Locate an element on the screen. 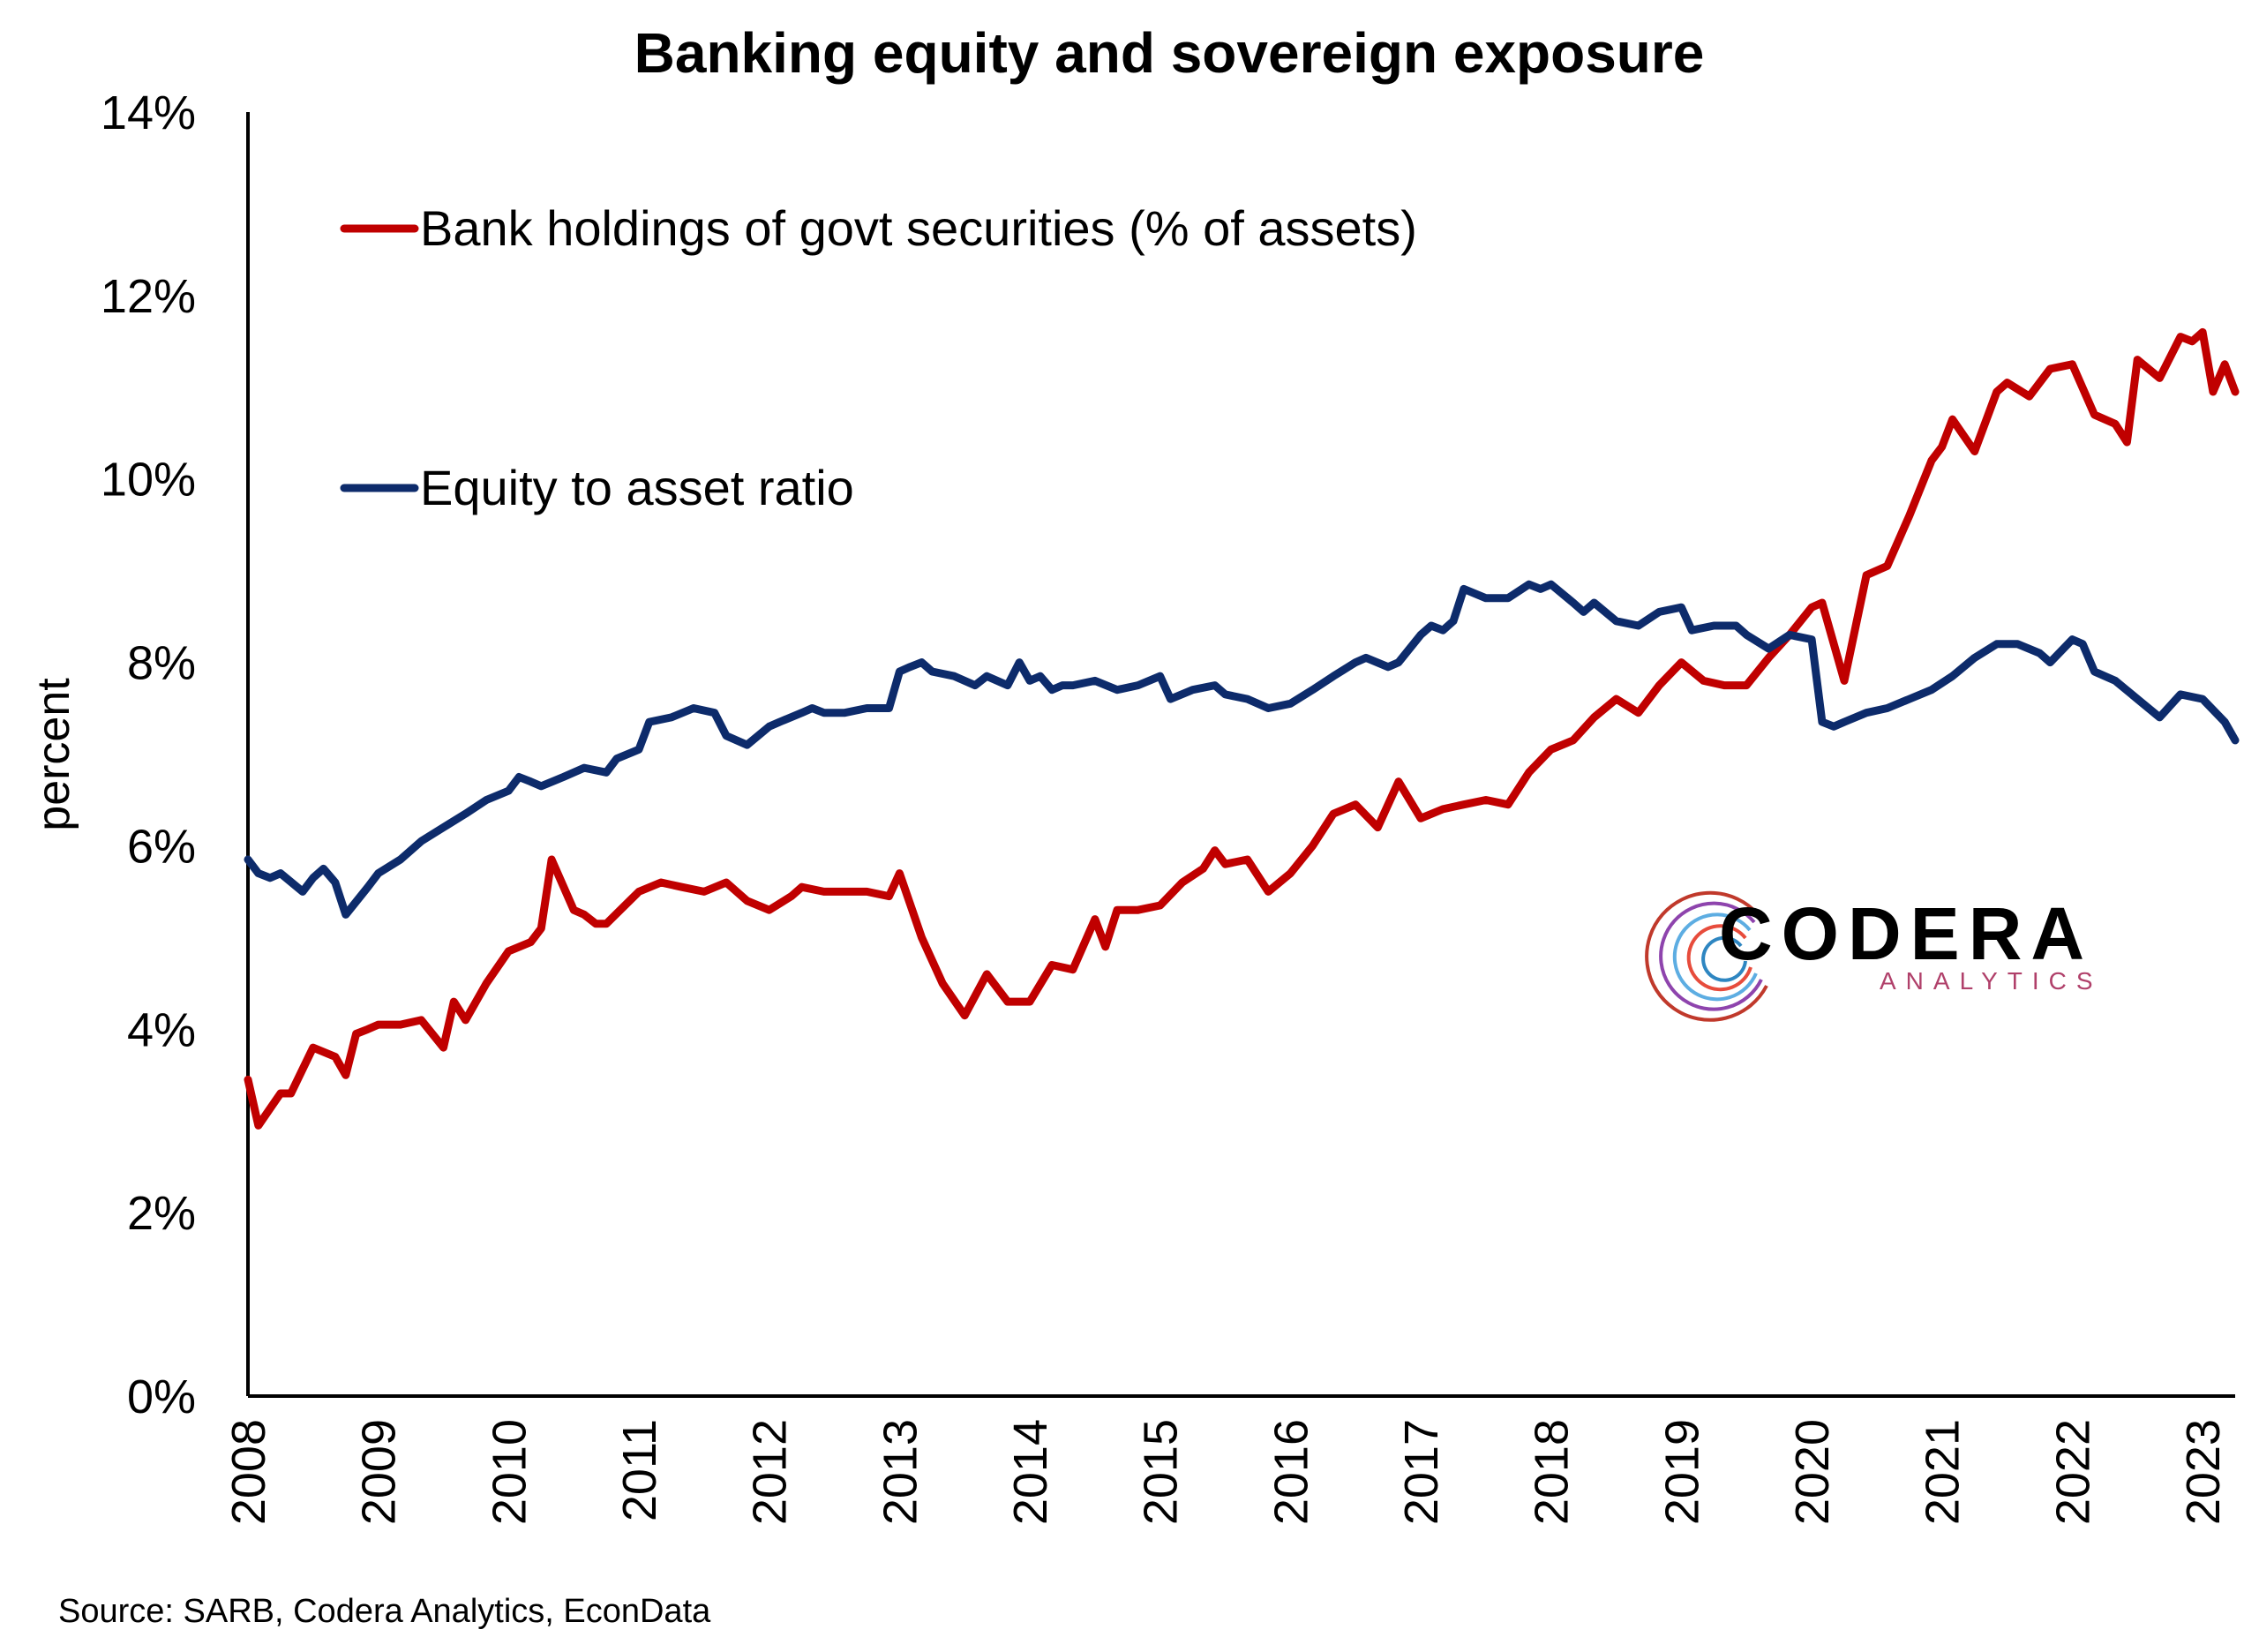  y-tick-label: 2% is located at coordinates (161, 1214).